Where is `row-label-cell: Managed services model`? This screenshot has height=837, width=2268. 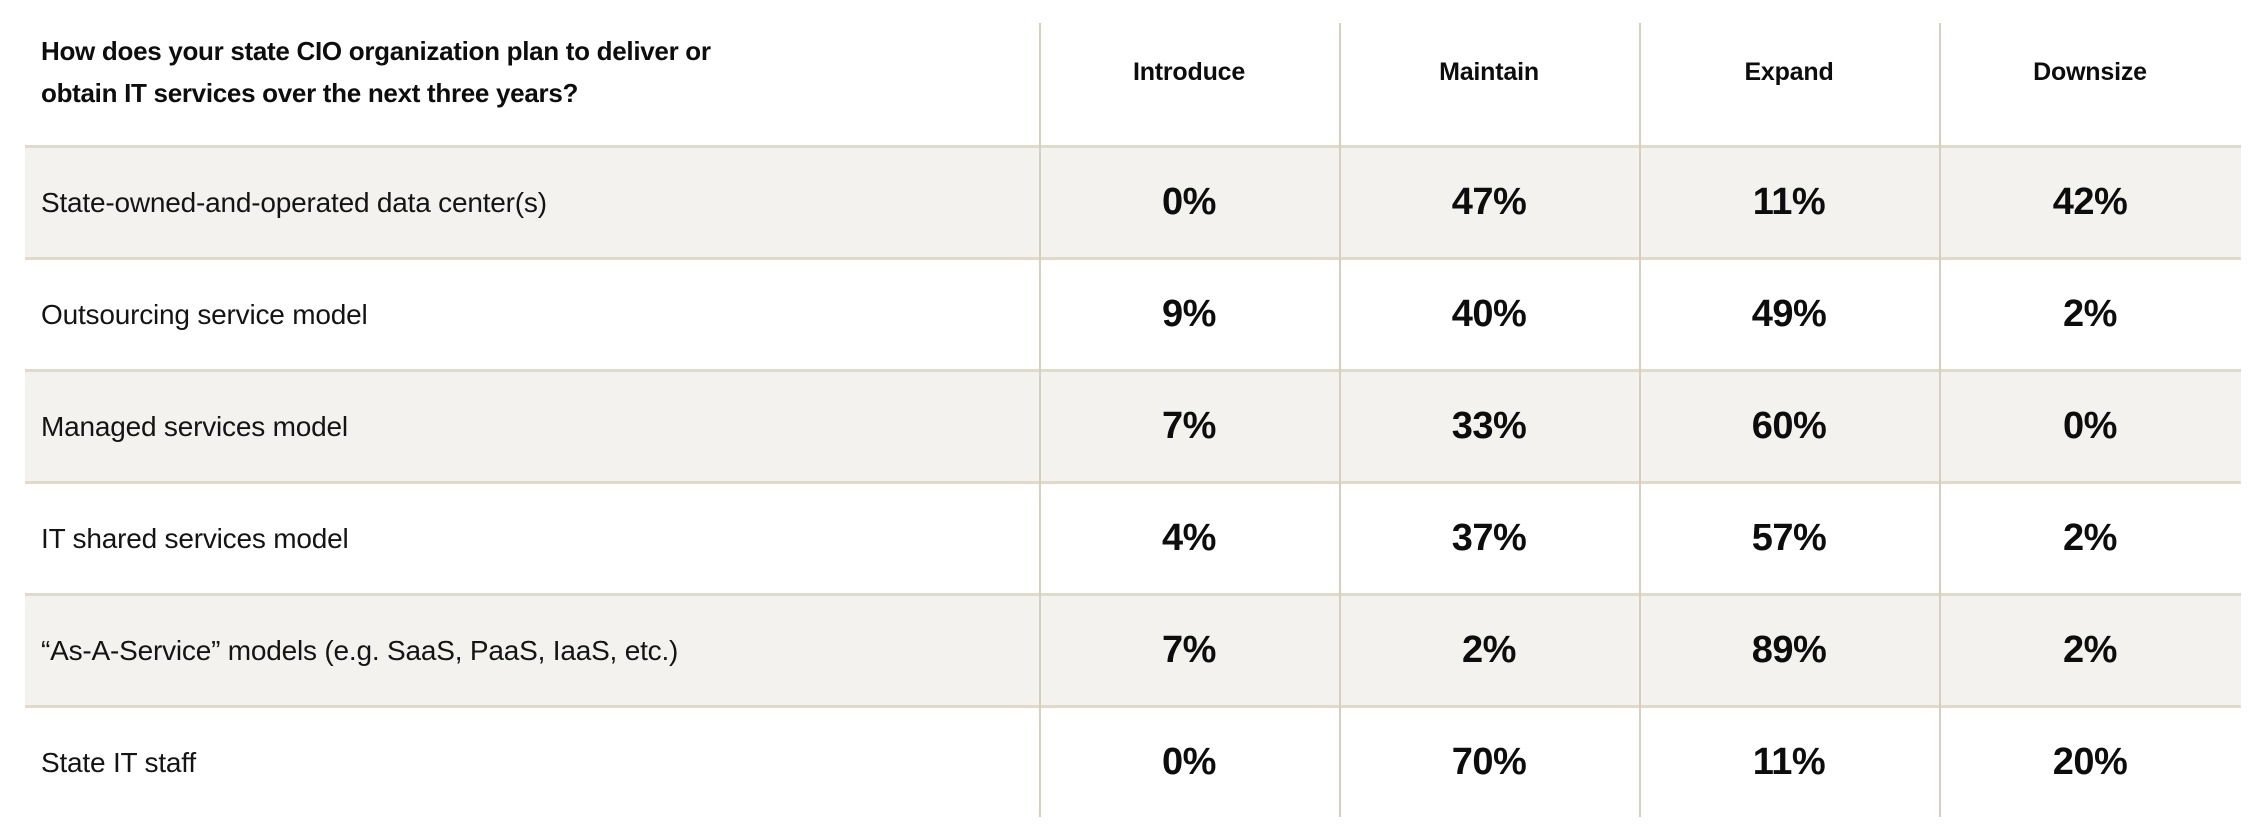 row-label-cell: Managed services model is located at coordinates (532, 426).